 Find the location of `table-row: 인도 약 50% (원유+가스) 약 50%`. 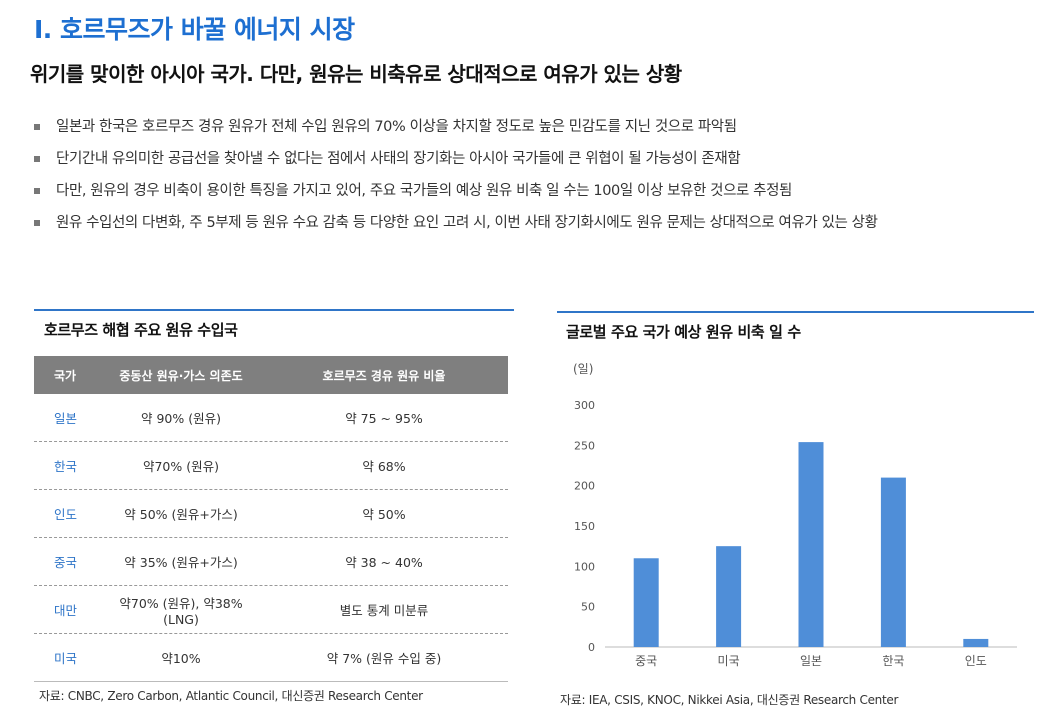

table-row: 인도 약 50% (원유+가스) 약 50% is located at coordinates (271, 514).